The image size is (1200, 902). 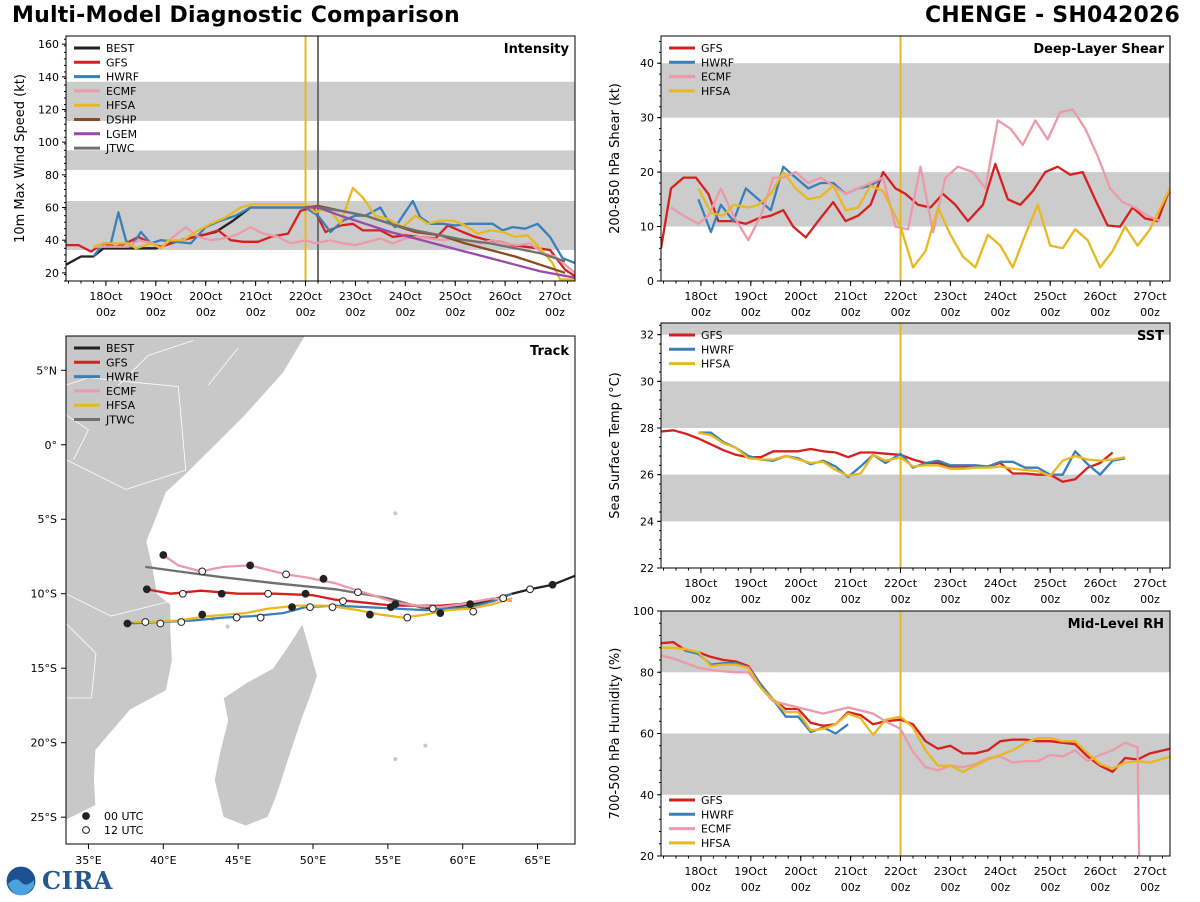 I want to click on track-legend-label-ecmf: ECMF, so click(x=121, y=391).